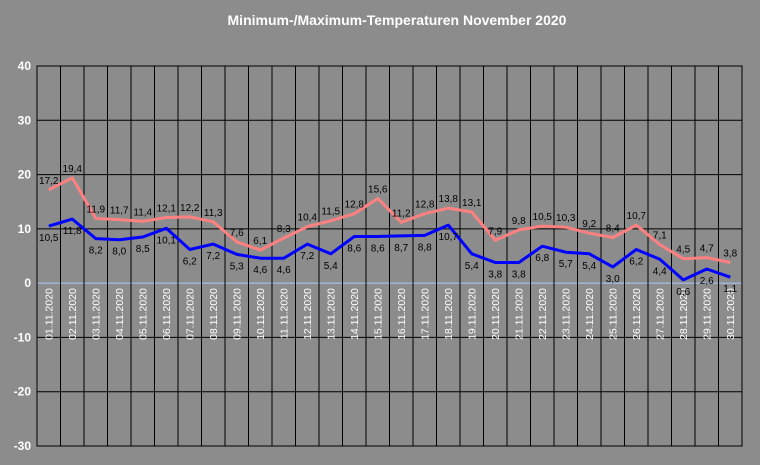 The height and width of the screenshot is (465, 760). What do you see at coordinates (143, 249) in the screenshot?
I see `min-data-label: 8,5` at bounding box center [143, 249].